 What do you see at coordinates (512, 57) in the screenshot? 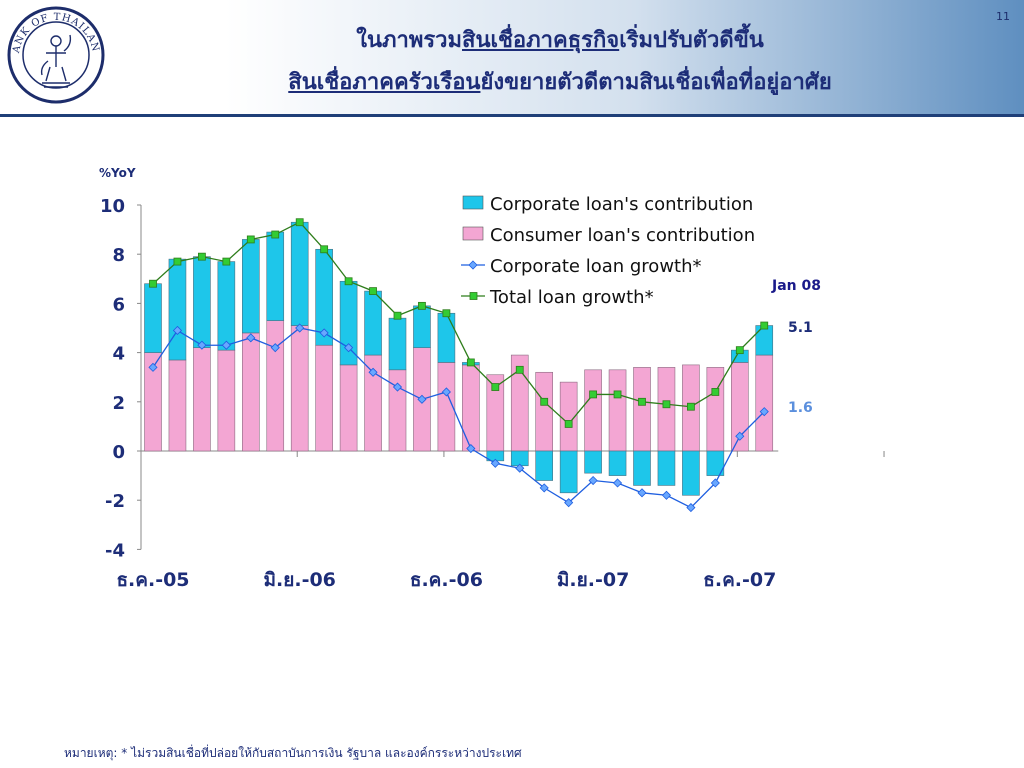
I see `header-banner` at bounding box center [512, 57].